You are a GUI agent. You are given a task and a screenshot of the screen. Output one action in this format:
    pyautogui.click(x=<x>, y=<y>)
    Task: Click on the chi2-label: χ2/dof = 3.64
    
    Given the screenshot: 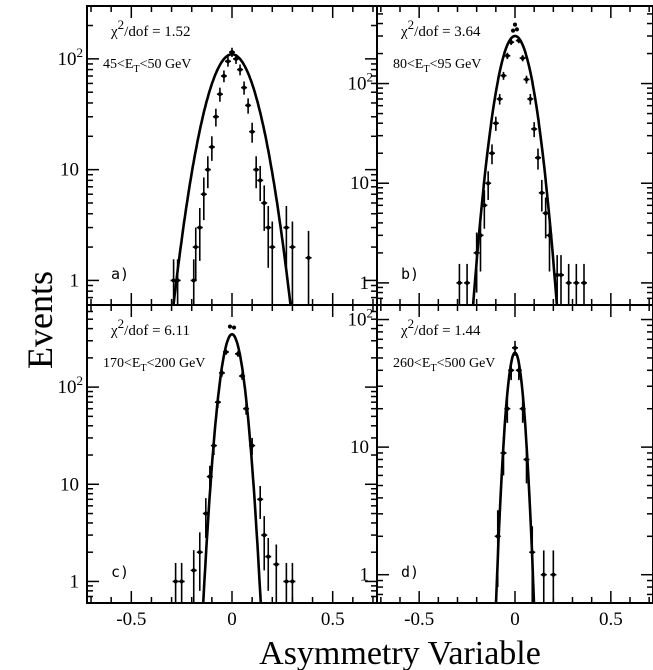 What is the action you would take?
    pyautogui.click(x=440, y=28)
    